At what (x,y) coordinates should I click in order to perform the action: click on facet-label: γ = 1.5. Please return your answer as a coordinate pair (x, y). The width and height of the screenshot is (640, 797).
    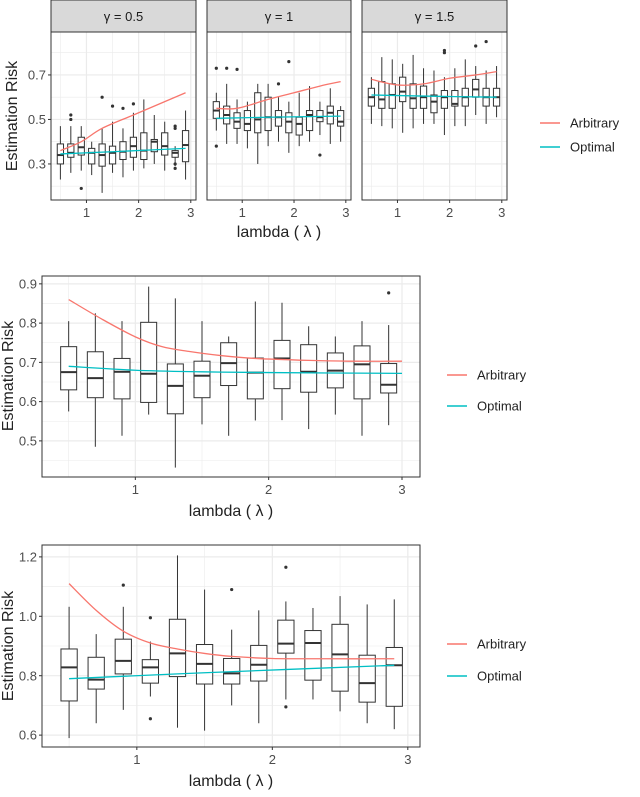
    Looking at the image, I should click on (434, 16).